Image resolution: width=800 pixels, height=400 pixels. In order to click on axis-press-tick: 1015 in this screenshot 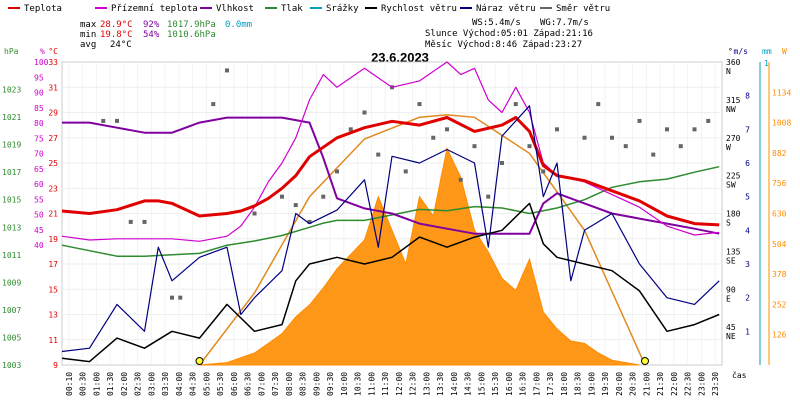, I will do `click(11, 200)`.